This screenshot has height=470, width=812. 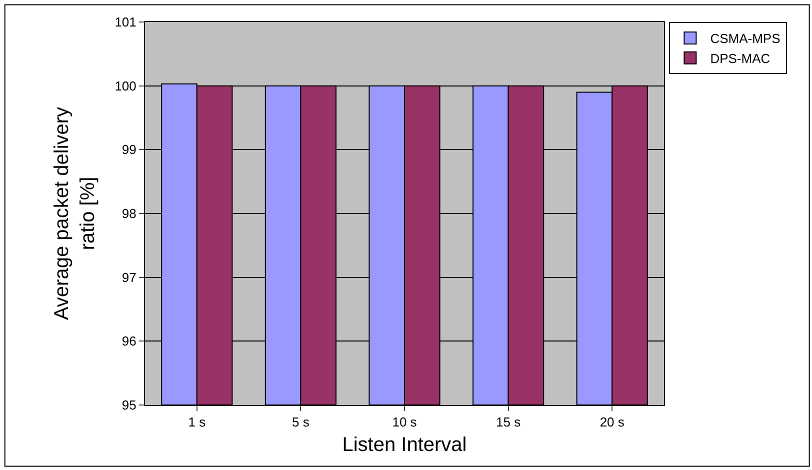 What do you see at coordinates (404, 445) in the screenshot?
I see `x-axis-title: Listen Interval` at bounding box center [404, 445].